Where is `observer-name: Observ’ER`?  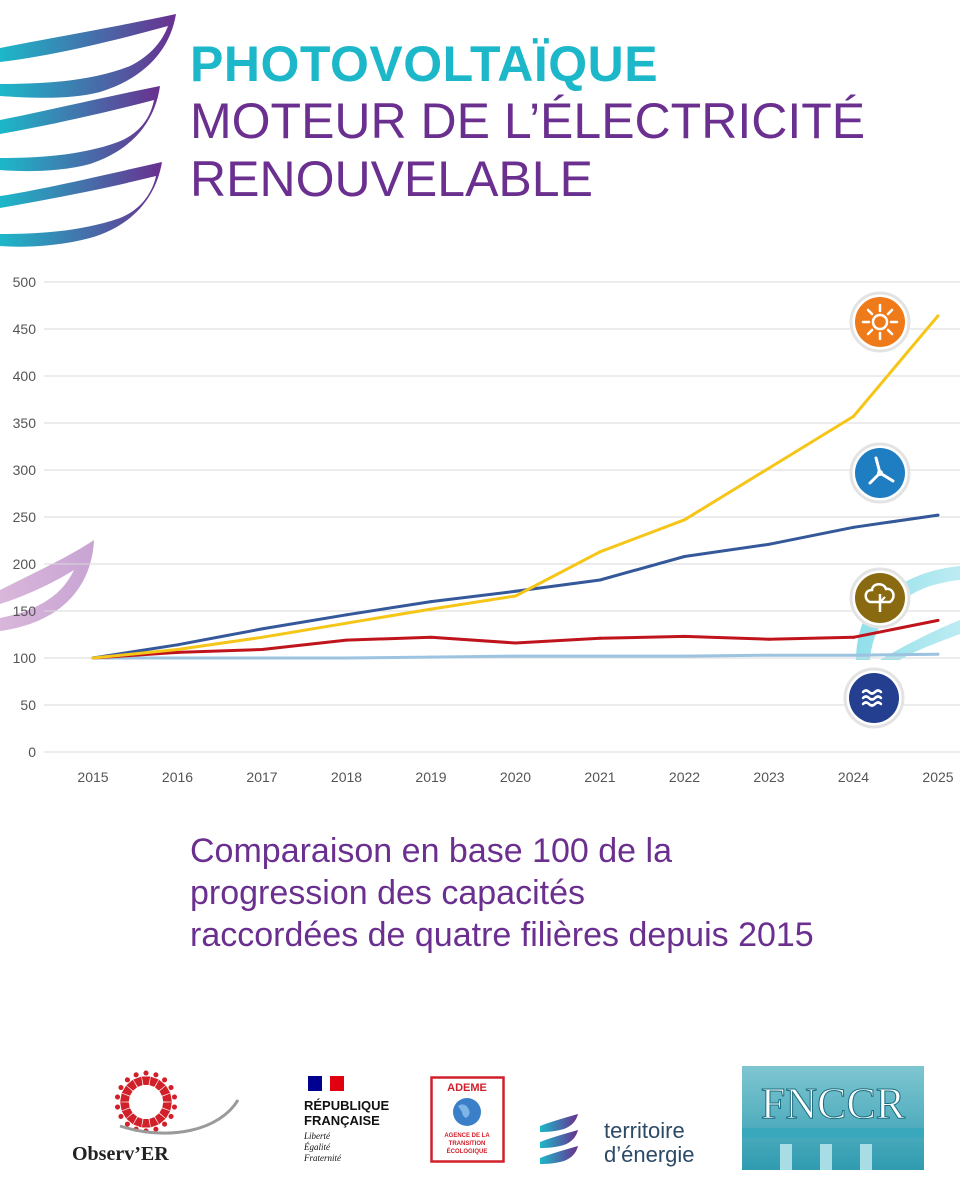 observer-name: Observ’ER is located at coordinates (120, 1154).